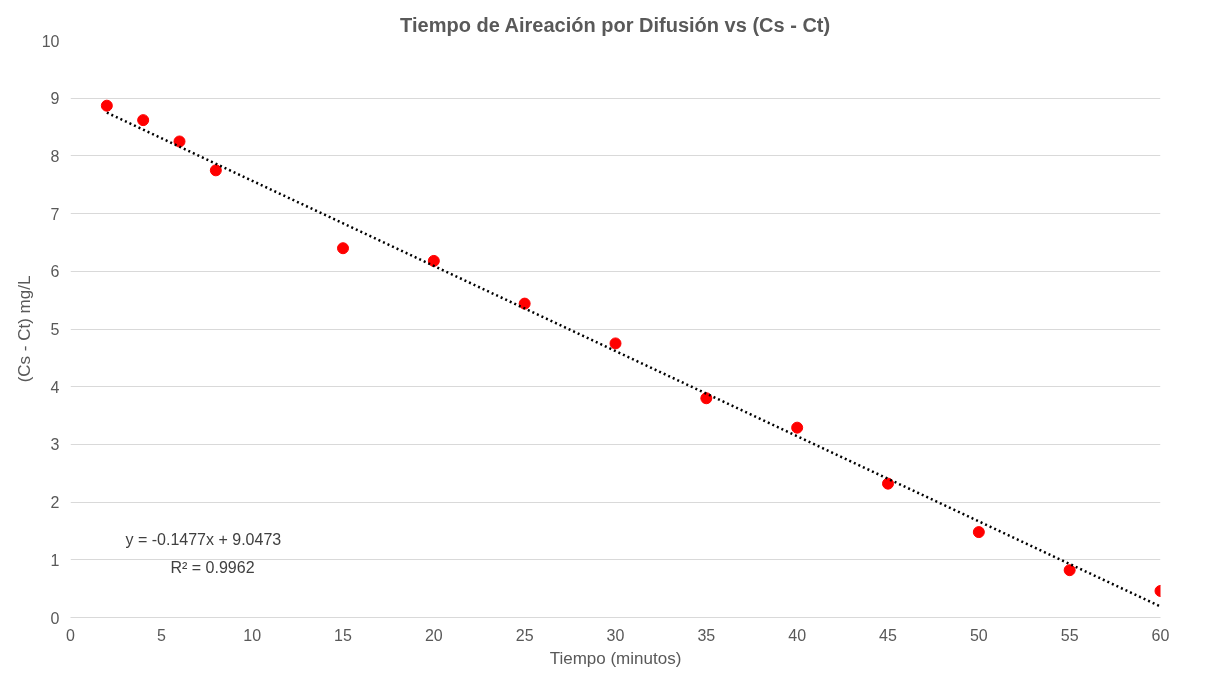  Describe the element at coordinates (55, 445) in the screenshot. I see `y-tick-label: 3` at that location.